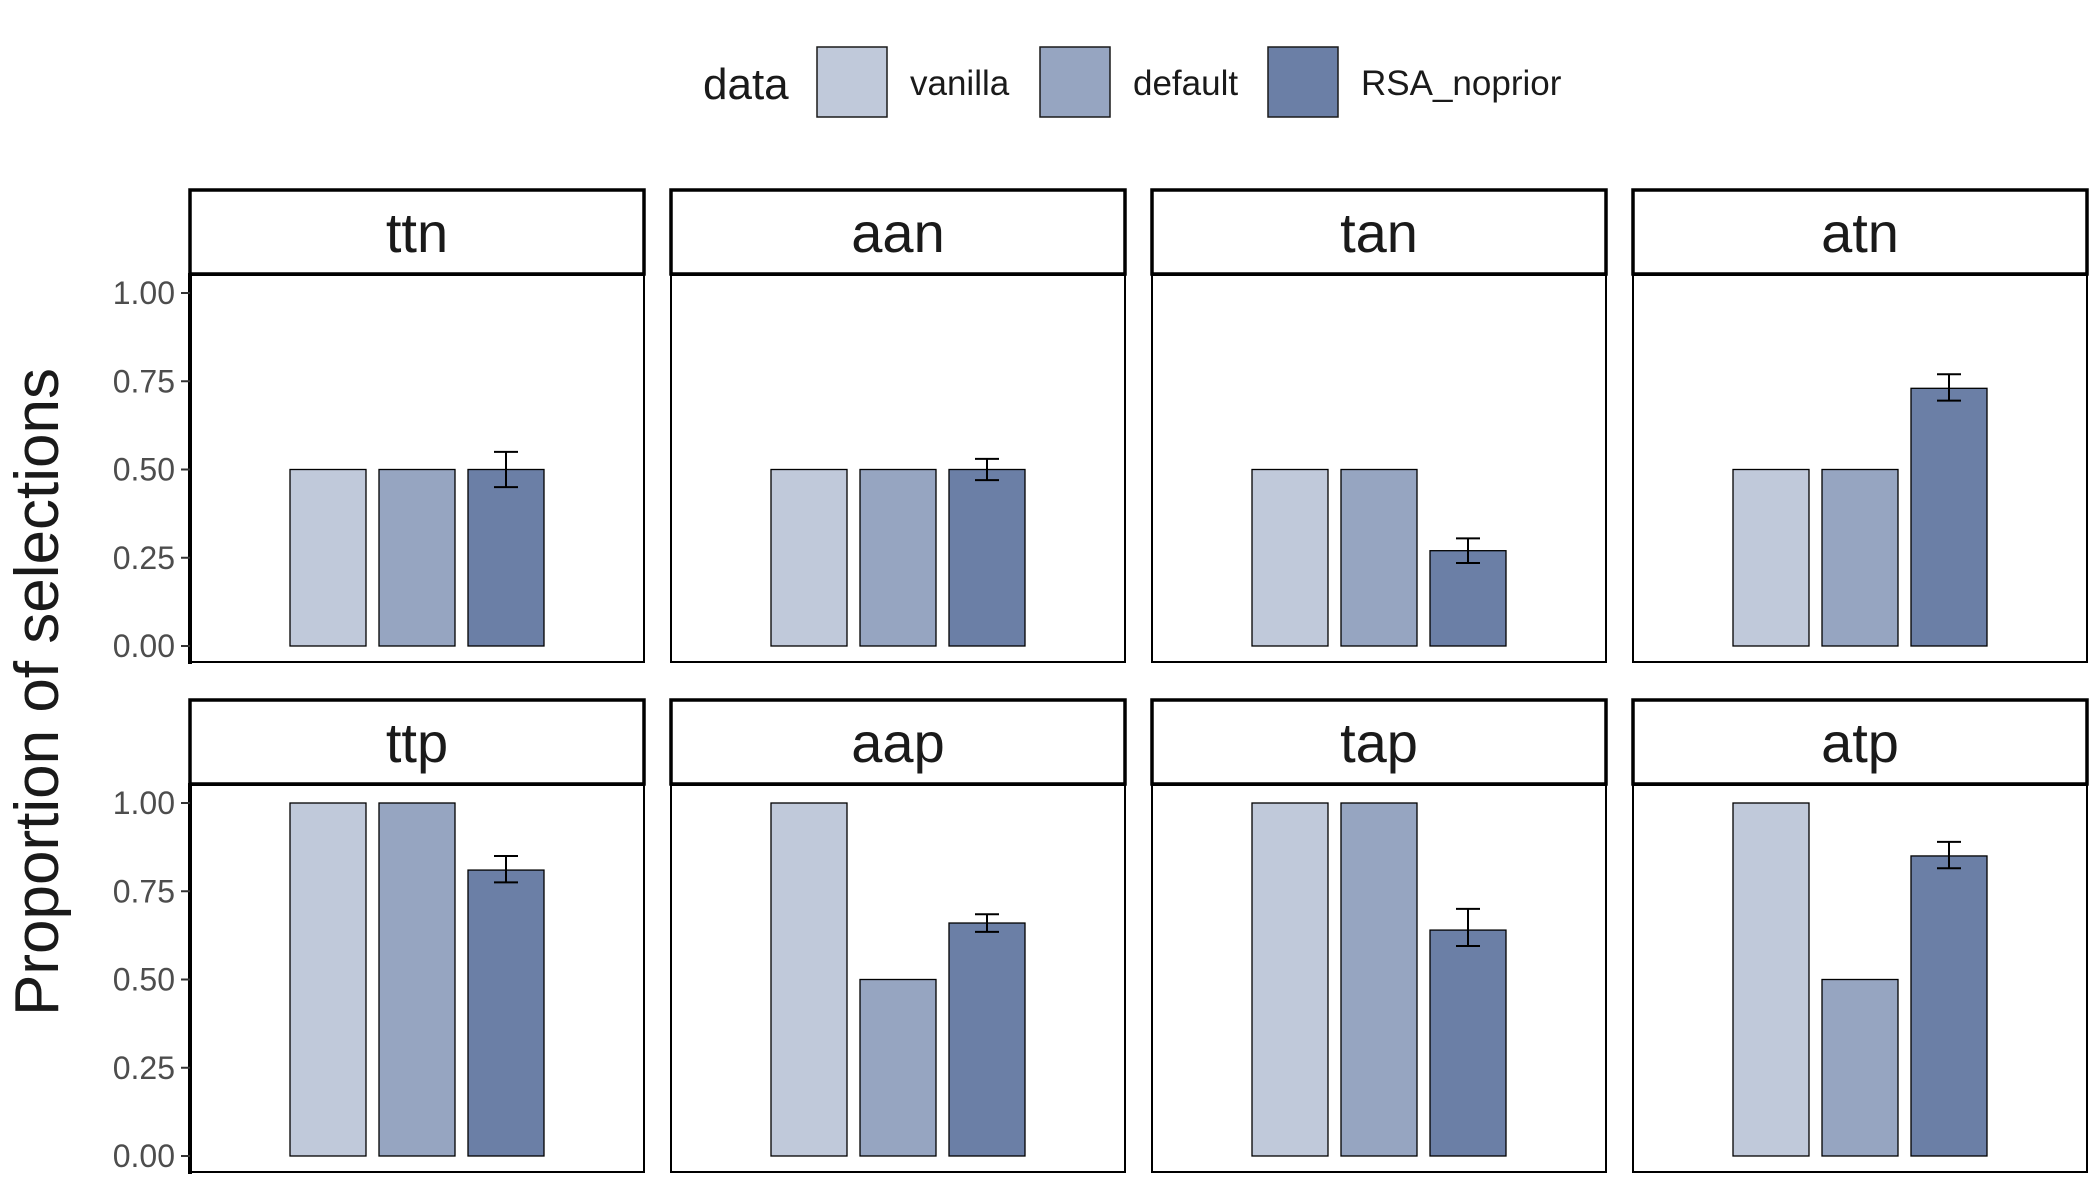 The height and width of the screenshot is (1200, 2100). Describe the element at coordinates (1075, 82) in the screenshot. I see `legend-key-default` at that location.